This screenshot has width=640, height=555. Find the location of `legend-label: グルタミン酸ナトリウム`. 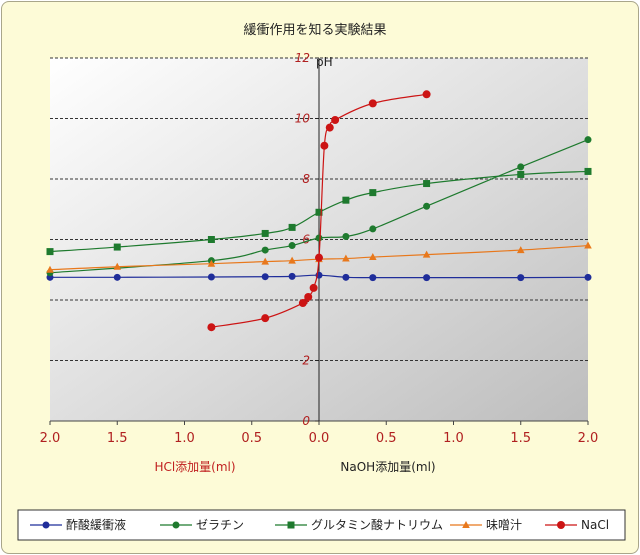

legend-label: グルタミン酸ナトリウム is located at coordinates (377, 524).